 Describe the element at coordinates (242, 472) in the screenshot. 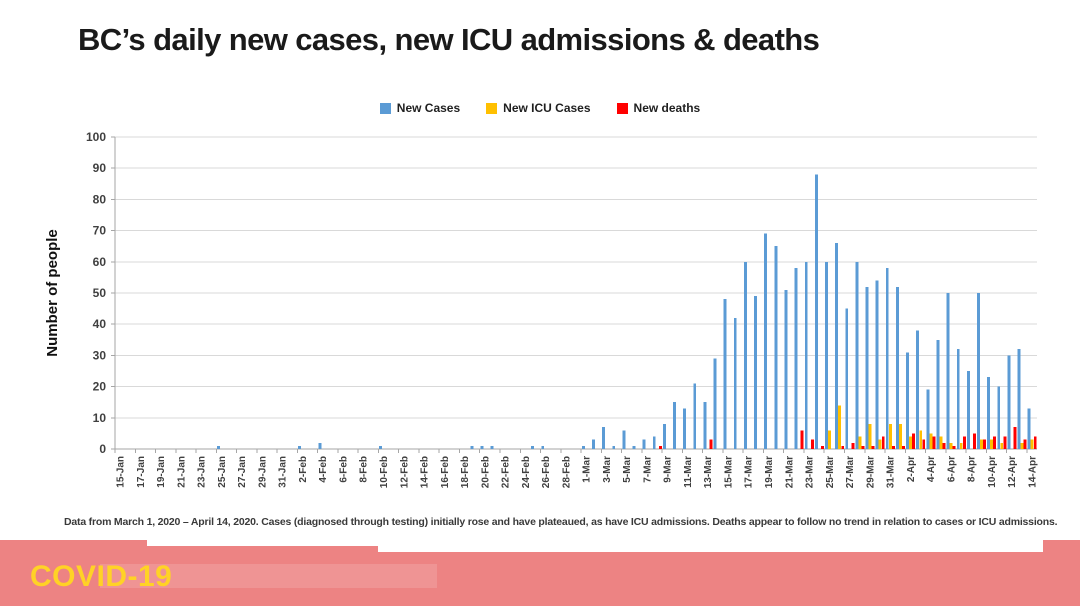

I see `svg-text: 27-Jan` at that location.